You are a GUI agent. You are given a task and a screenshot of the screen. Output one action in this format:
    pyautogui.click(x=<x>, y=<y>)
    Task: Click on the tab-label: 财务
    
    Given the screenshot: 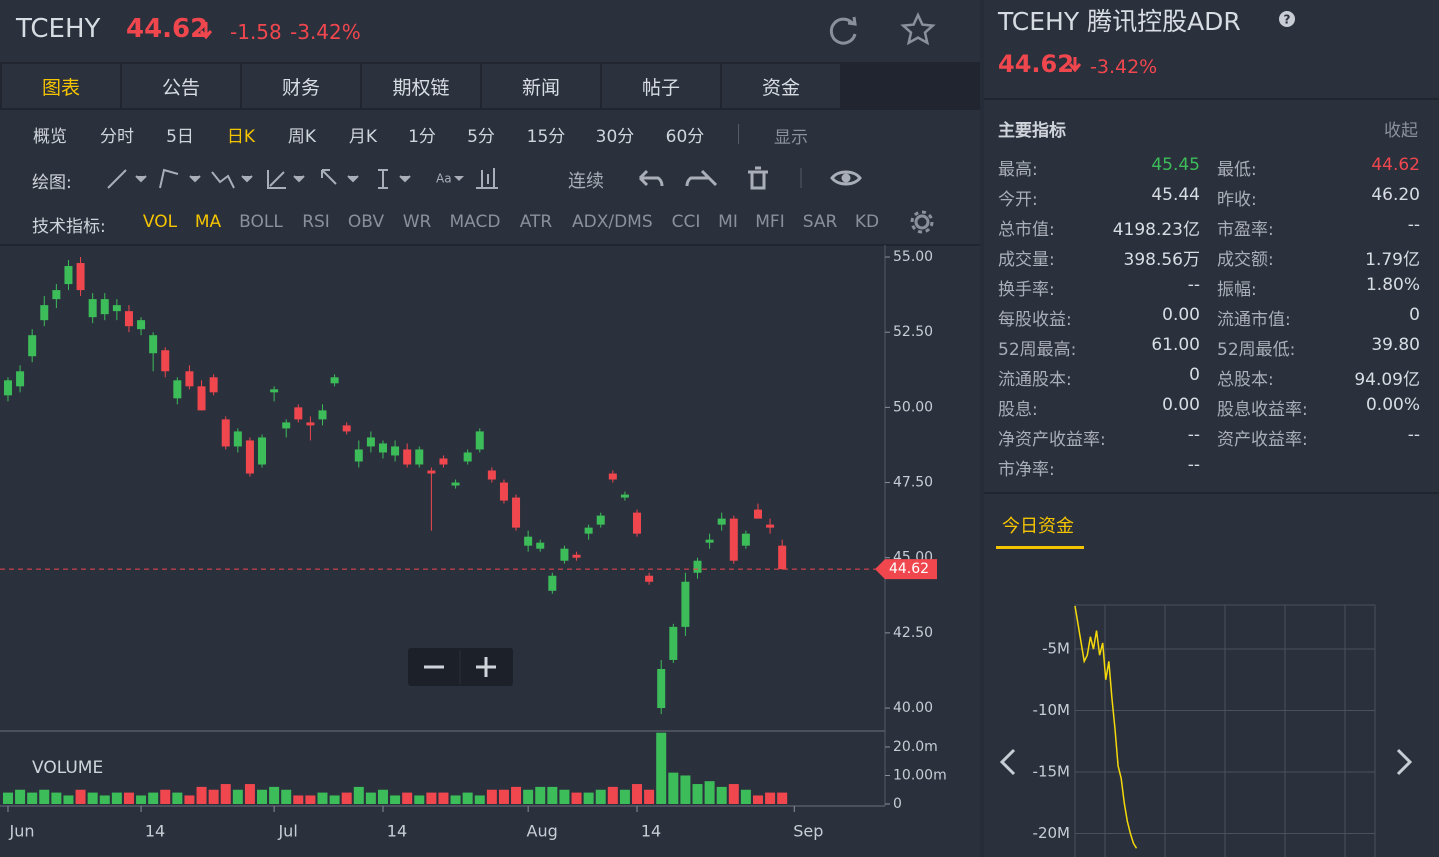 What is the action you would take?
    pyautogui.click(x=300, y=88)
    